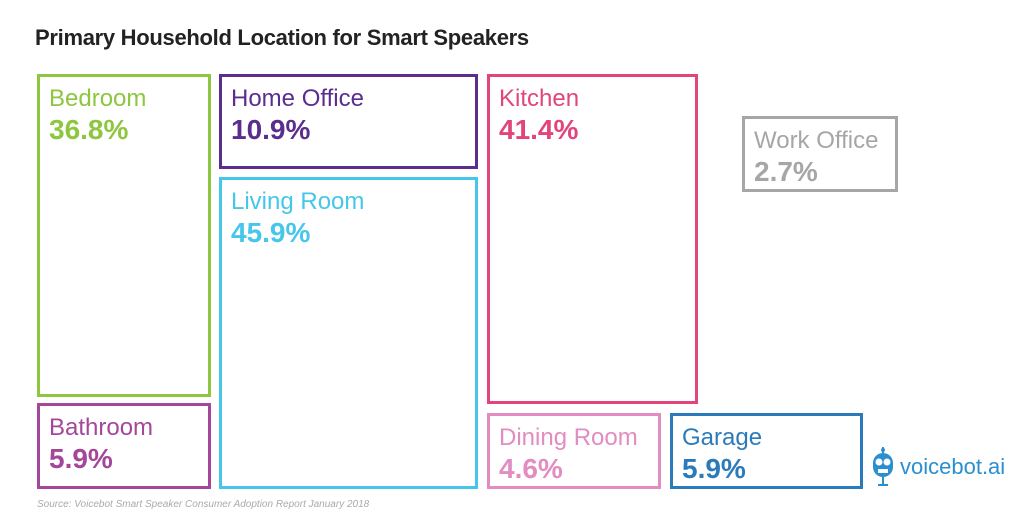 The image size is (1024, 514). Describe the element at coordinates (816, 140) in the screenshot. I see `box-label: Work Office` at that location.